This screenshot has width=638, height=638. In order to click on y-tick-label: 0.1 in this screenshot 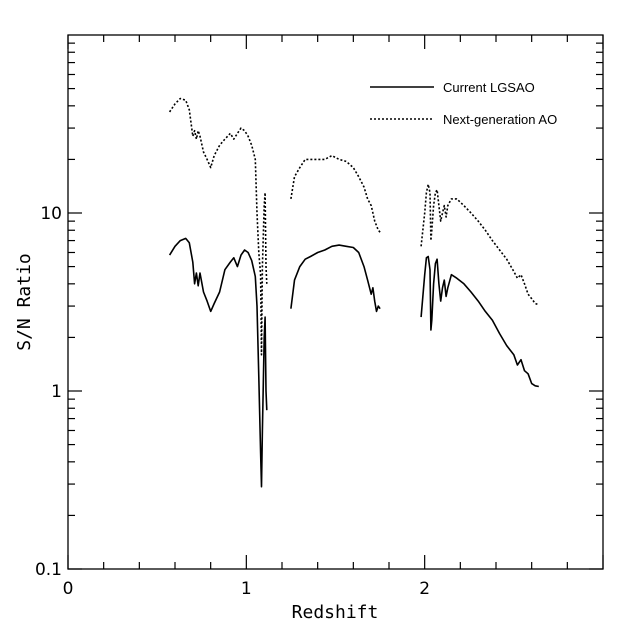, I will do `click(48, 570)`.